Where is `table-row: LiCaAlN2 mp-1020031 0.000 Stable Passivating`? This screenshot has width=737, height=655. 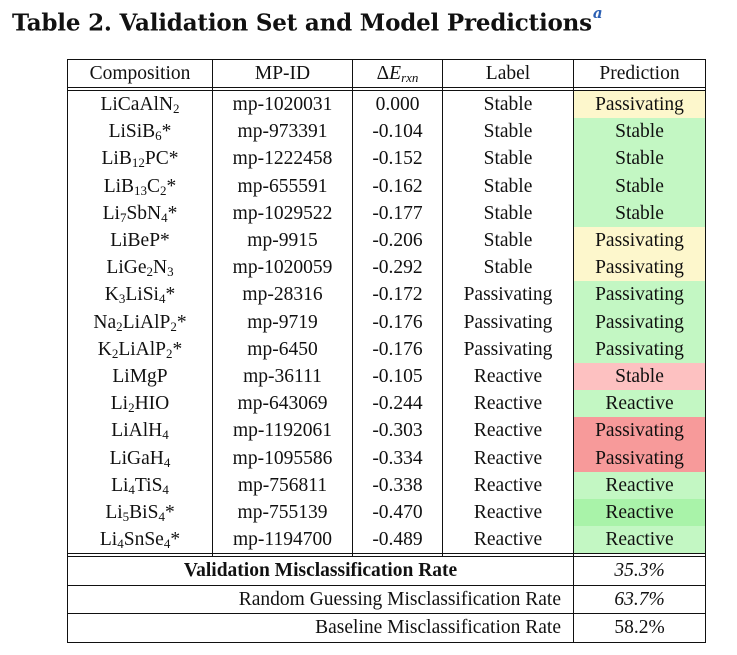 table-row: LiCaAlN2 mp-1020031 0.000 Stable Passivating is located at coordinates (386, 104).